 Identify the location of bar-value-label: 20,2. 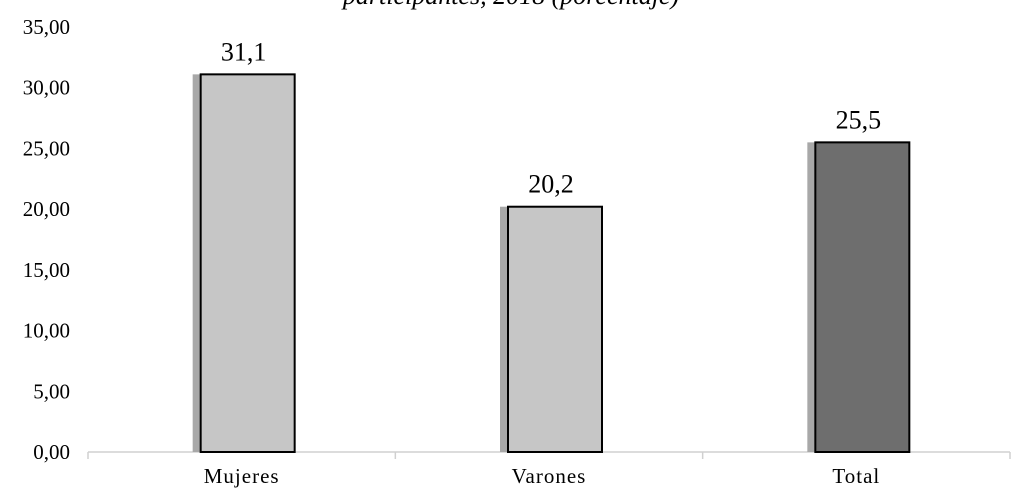
(551, 184).